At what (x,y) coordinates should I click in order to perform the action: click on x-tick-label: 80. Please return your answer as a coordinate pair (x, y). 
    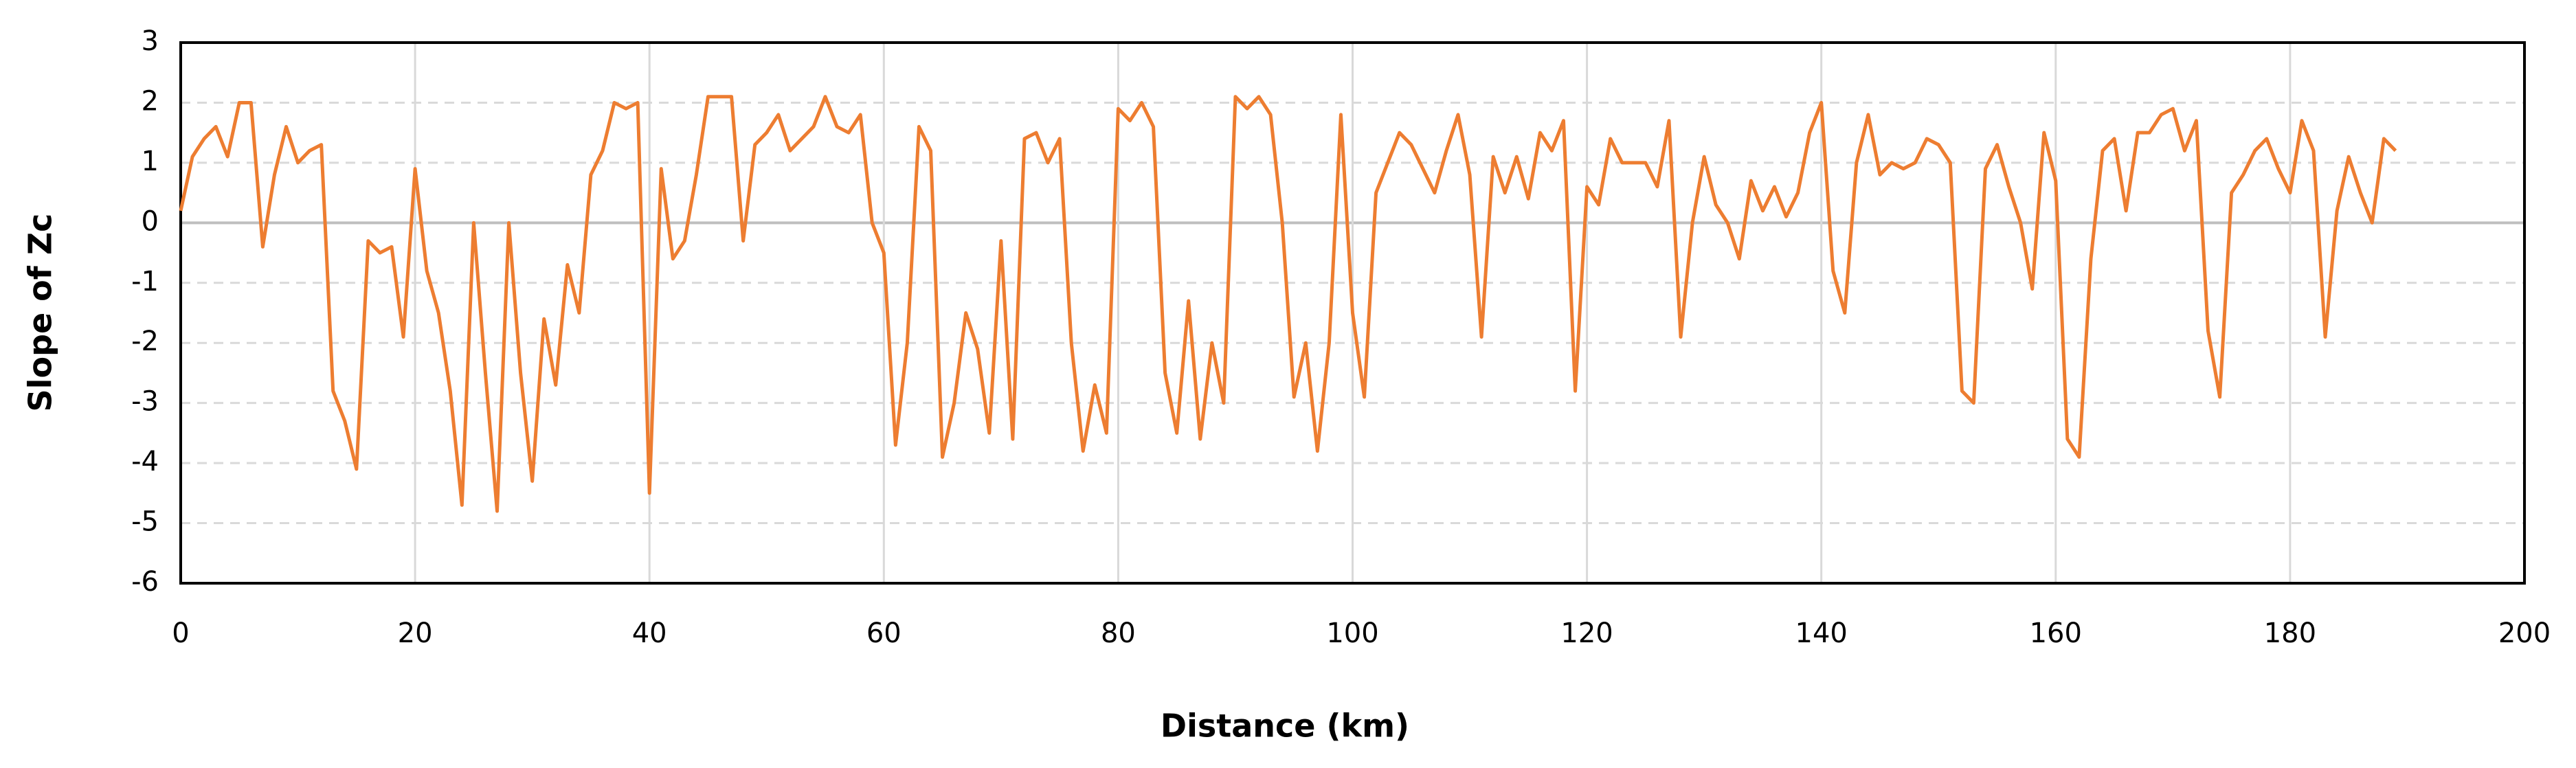
    Looking at the image, I should click on (1118, 633).